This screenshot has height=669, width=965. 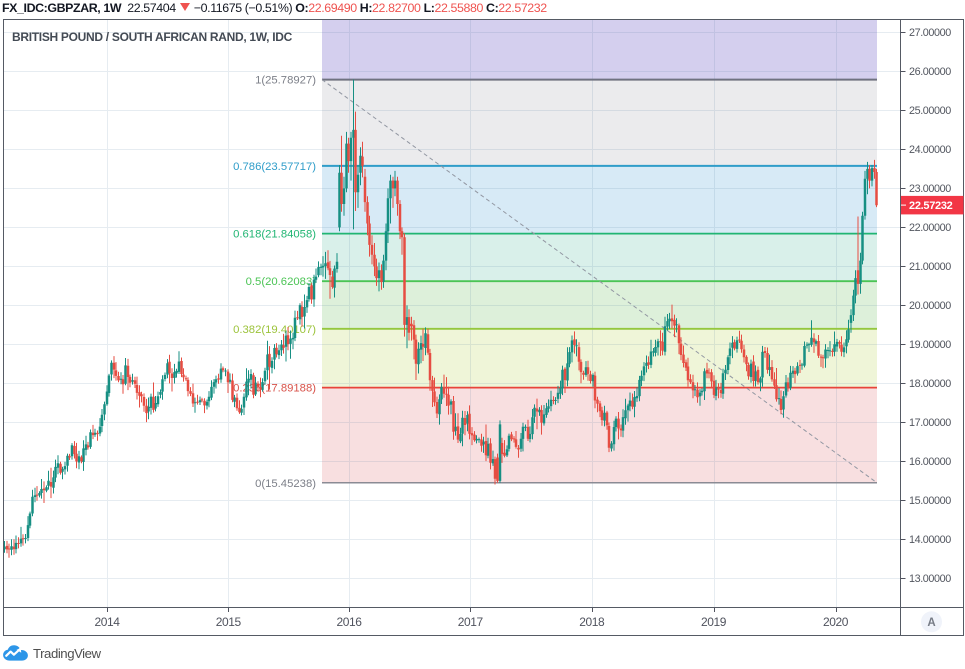 What do you see at coordinates (274, 167) in the screenshot?
I see `svg-text: 0.786(23.57717)` at bounding box center [274, 167].